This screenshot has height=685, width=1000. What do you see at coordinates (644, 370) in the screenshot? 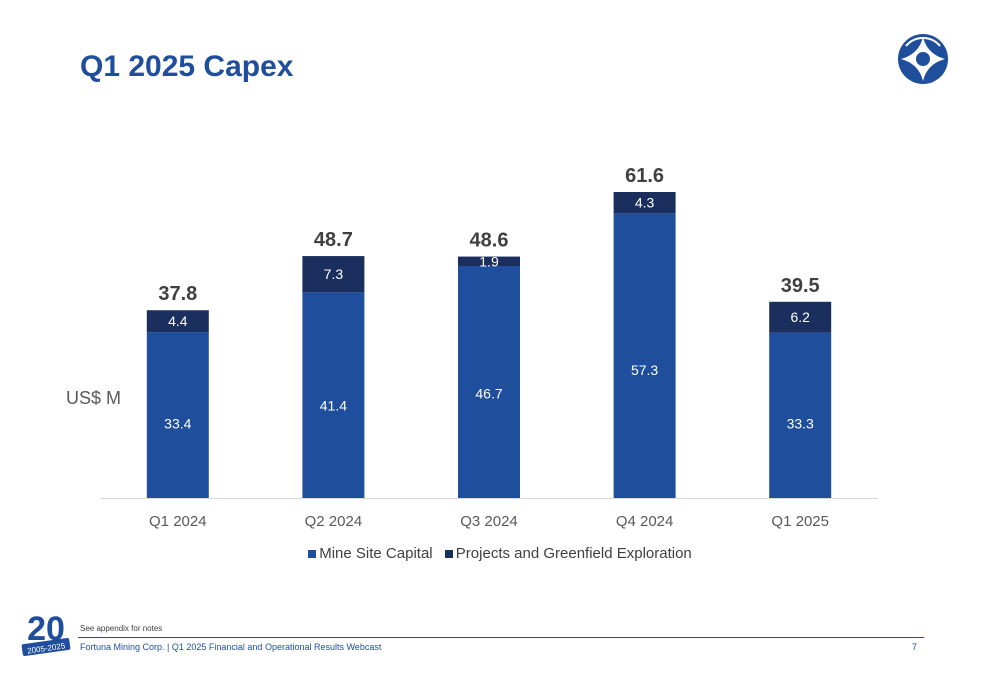
I see `bar-value-label: 57.3` at bounding box center [644, 370].